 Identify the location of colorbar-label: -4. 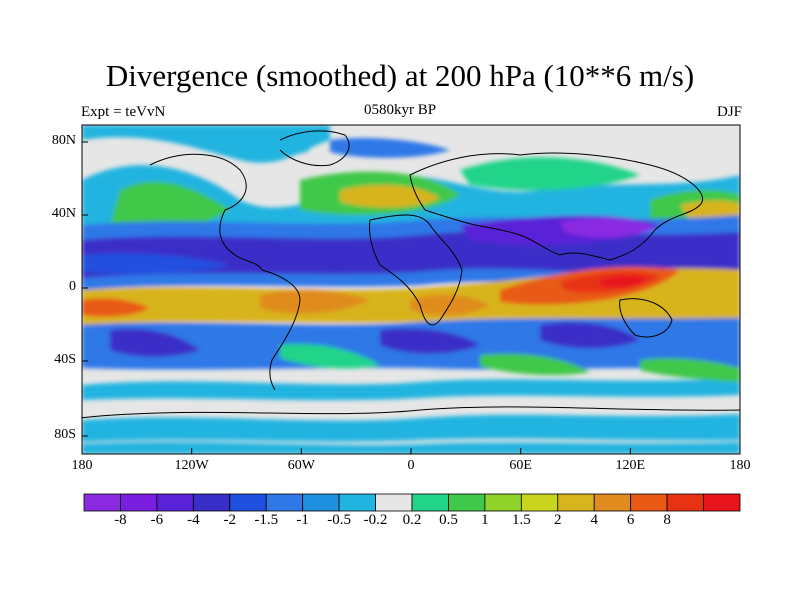
(193, 520).